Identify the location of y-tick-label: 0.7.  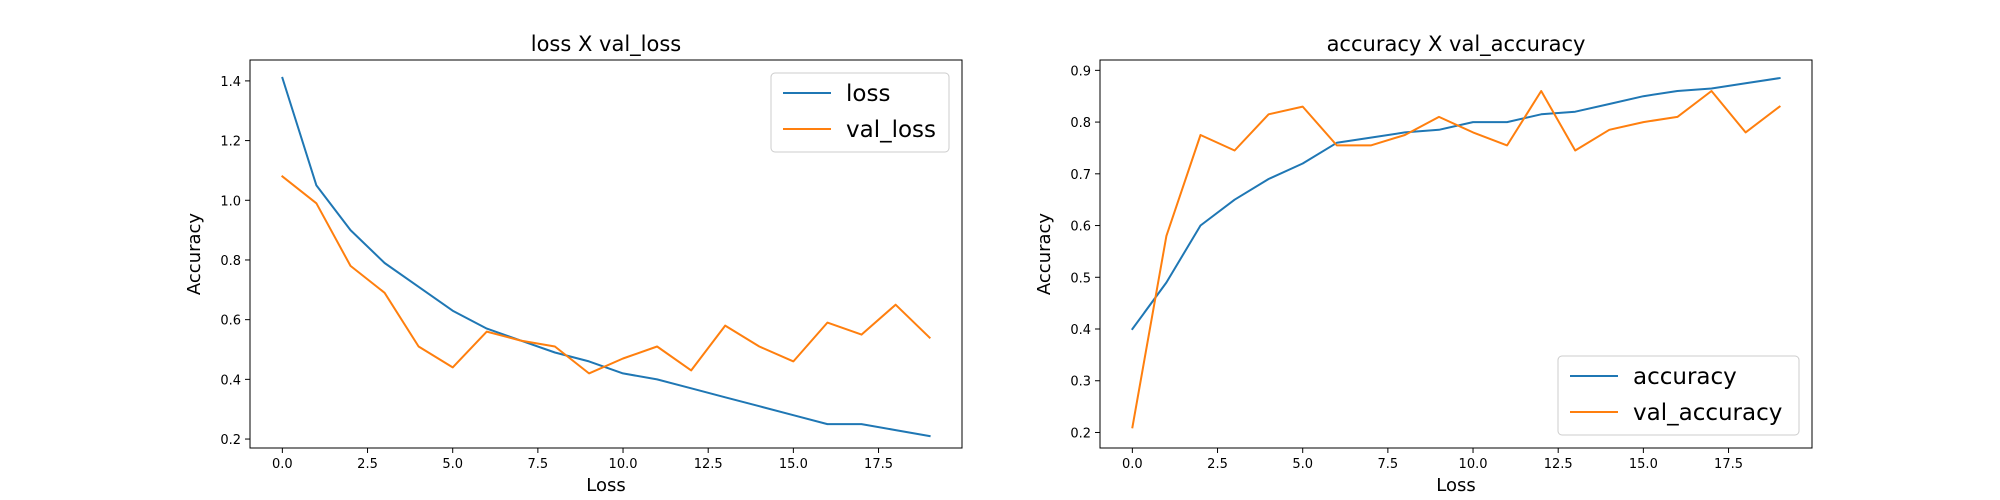
(1080, 175).